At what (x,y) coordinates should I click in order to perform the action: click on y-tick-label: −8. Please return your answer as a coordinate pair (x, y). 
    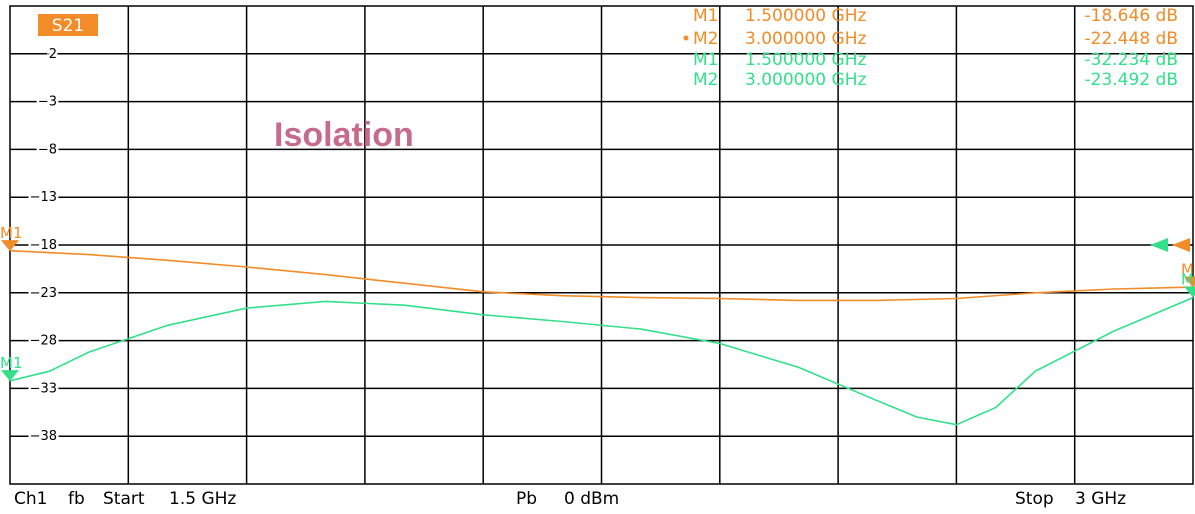
    Looking at the image, I should click on (47, 149).